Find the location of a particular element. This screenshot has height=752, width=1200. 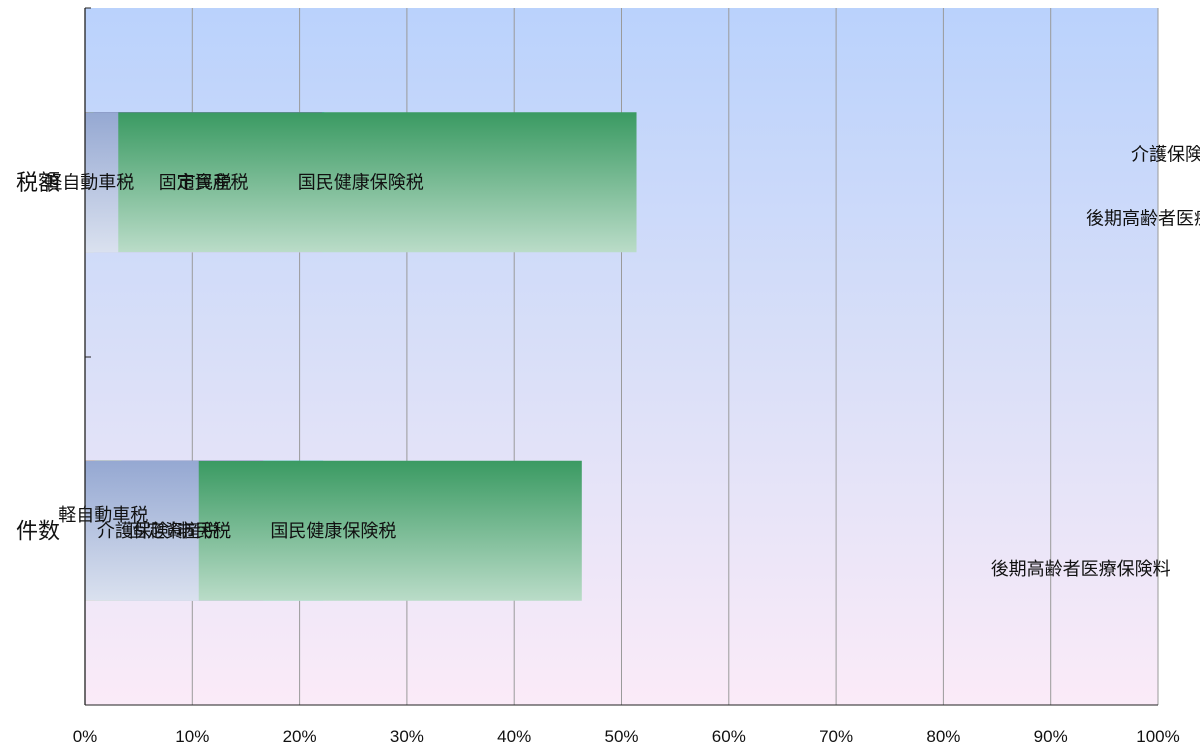

x-tick-label: 90% is located at coordinates (1051, 736).